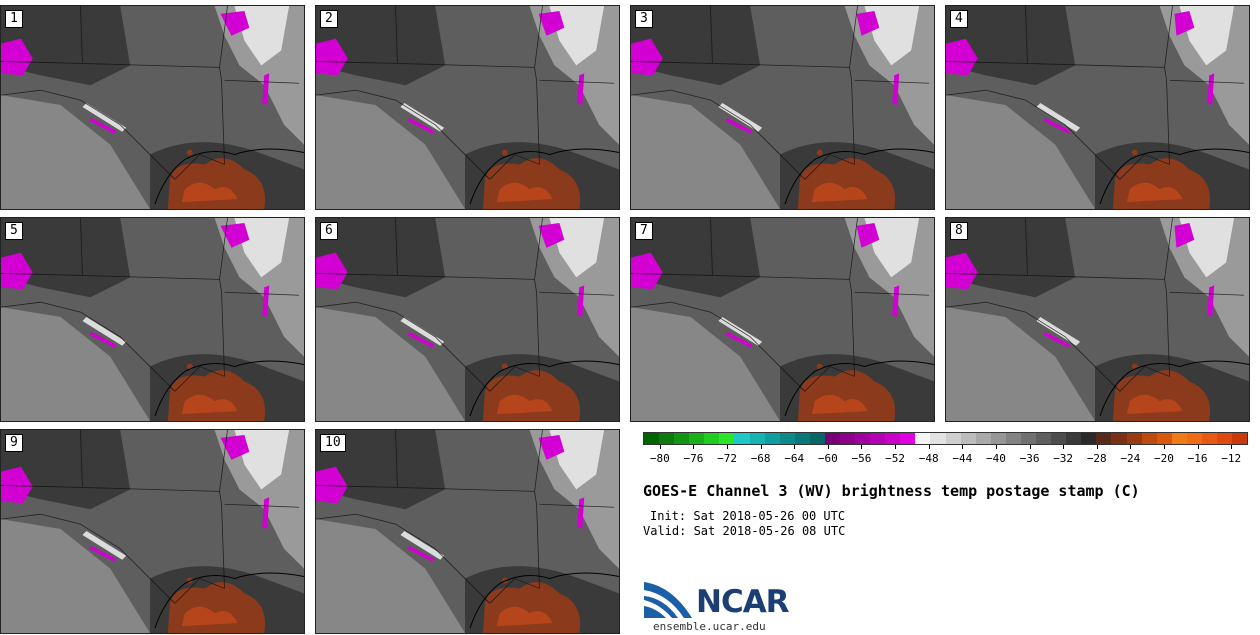  What do you see at coordinates (1096, 458) in the screenshot?
I see `colorbar-tick-label: −28` at bounding box center [1096, 458].